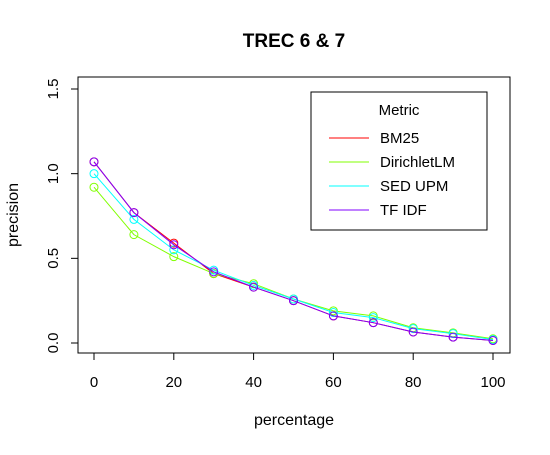 The width and height of the screenshot is (550, 455). What do you see at coordinates (298, 371) in the screenshot?
I see `x-axis: 0 20 40 60 80 100` at bounding box center [298, 371].